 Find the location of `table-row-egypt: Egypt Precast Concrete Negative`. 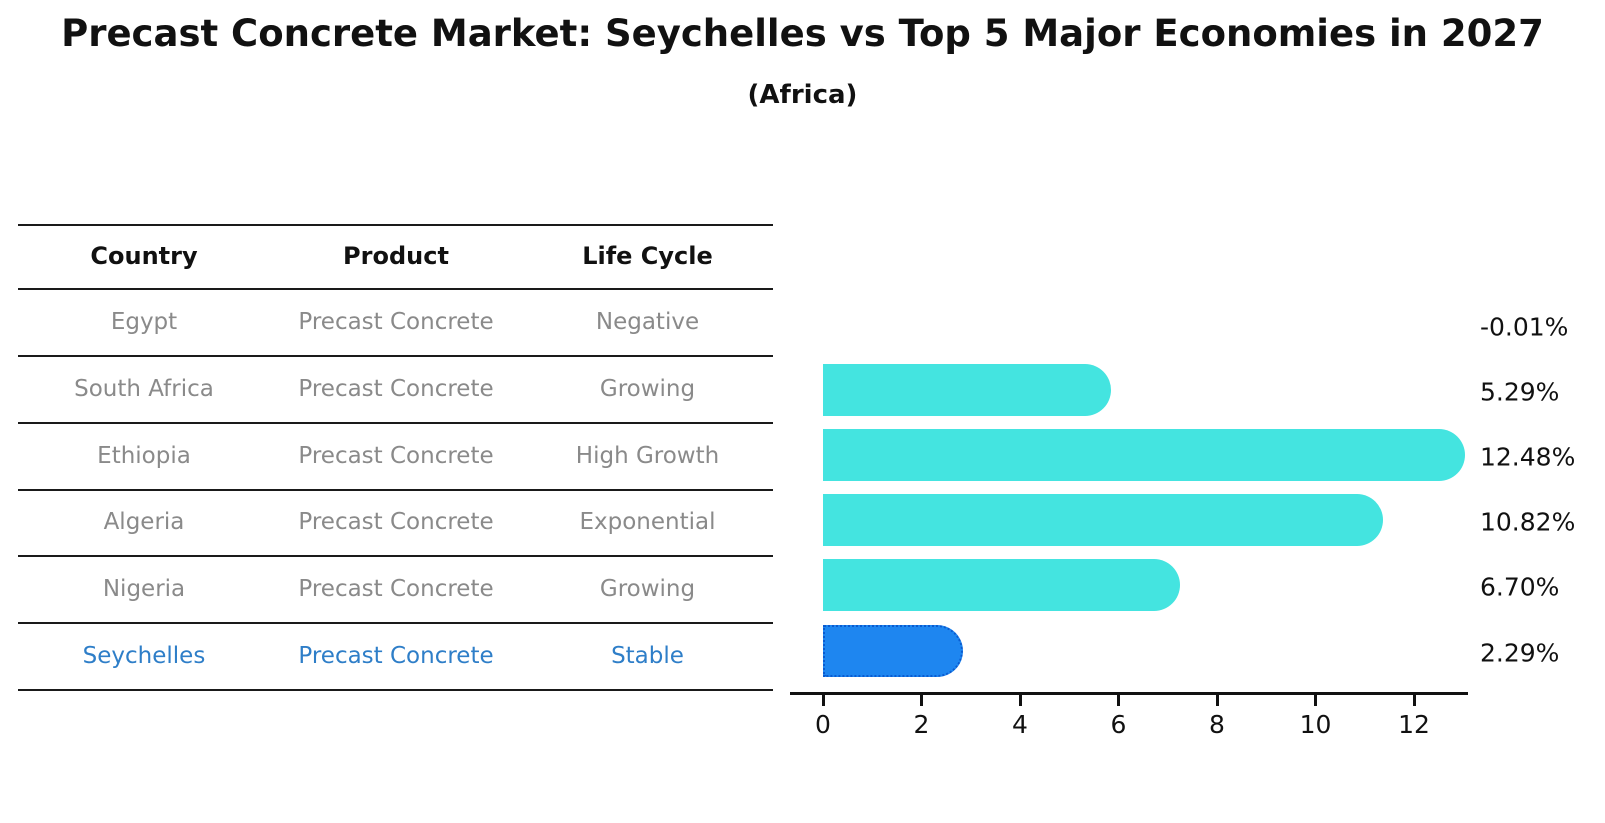

table-row-egypt: Egypt Precast Concrete Negative is located at coordinates (395, 321).